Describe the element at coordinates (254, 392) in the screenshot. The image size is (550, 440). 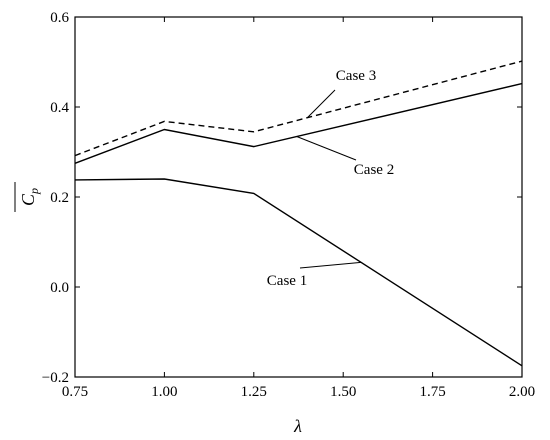
I see `x-tick-label: 1.25` at that location.